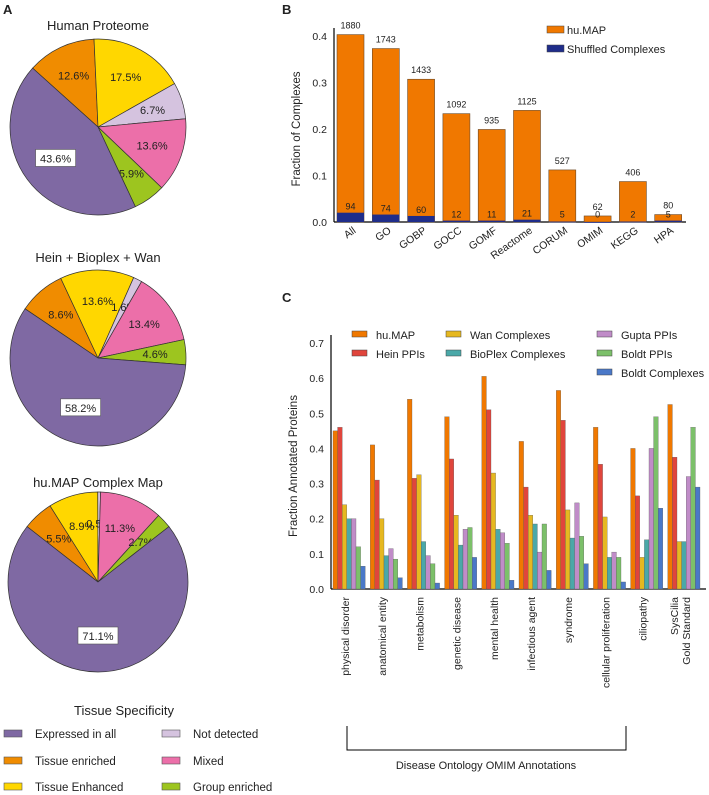 The height and width of the screenshot is (795, 709). I want to click on bar-shuffled-count: 21, so click(527, 214).